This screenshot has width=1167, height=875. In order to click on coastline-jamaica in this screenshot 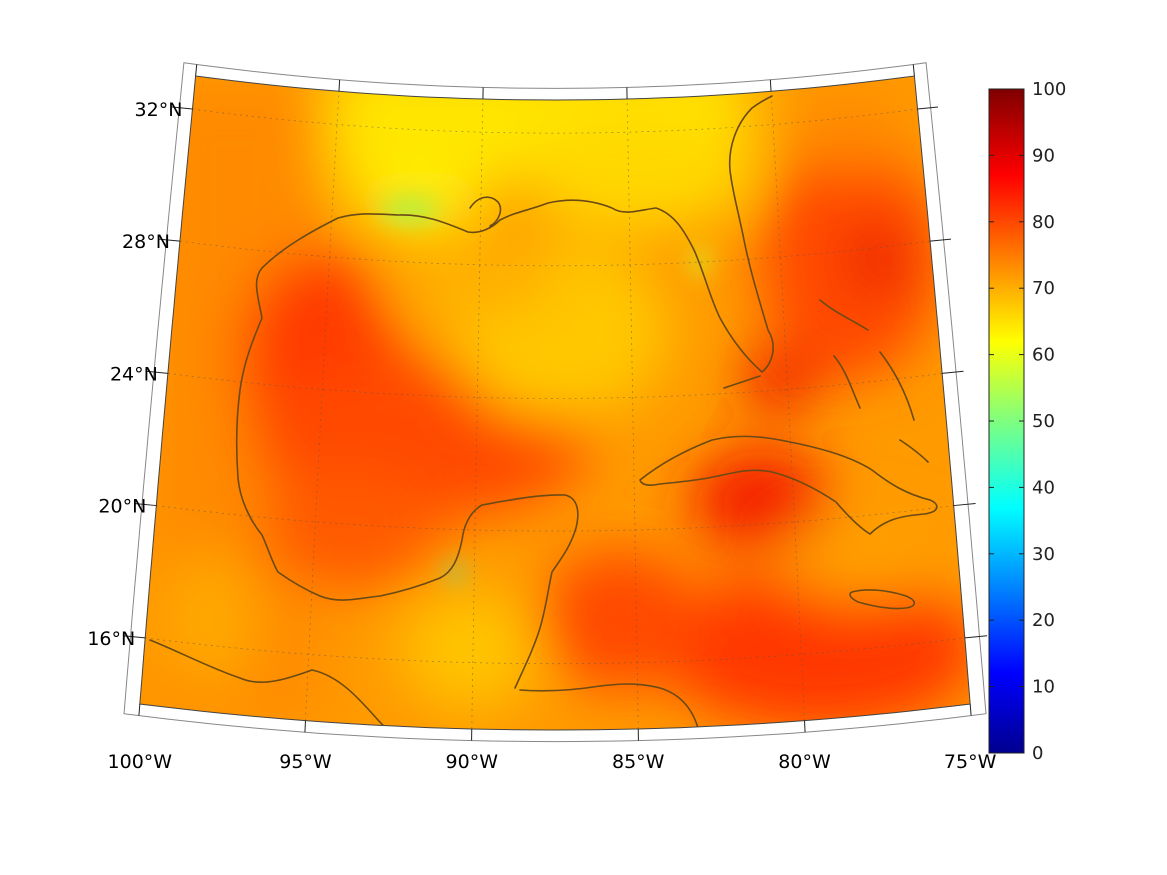, I will do `click(882, 599)`.